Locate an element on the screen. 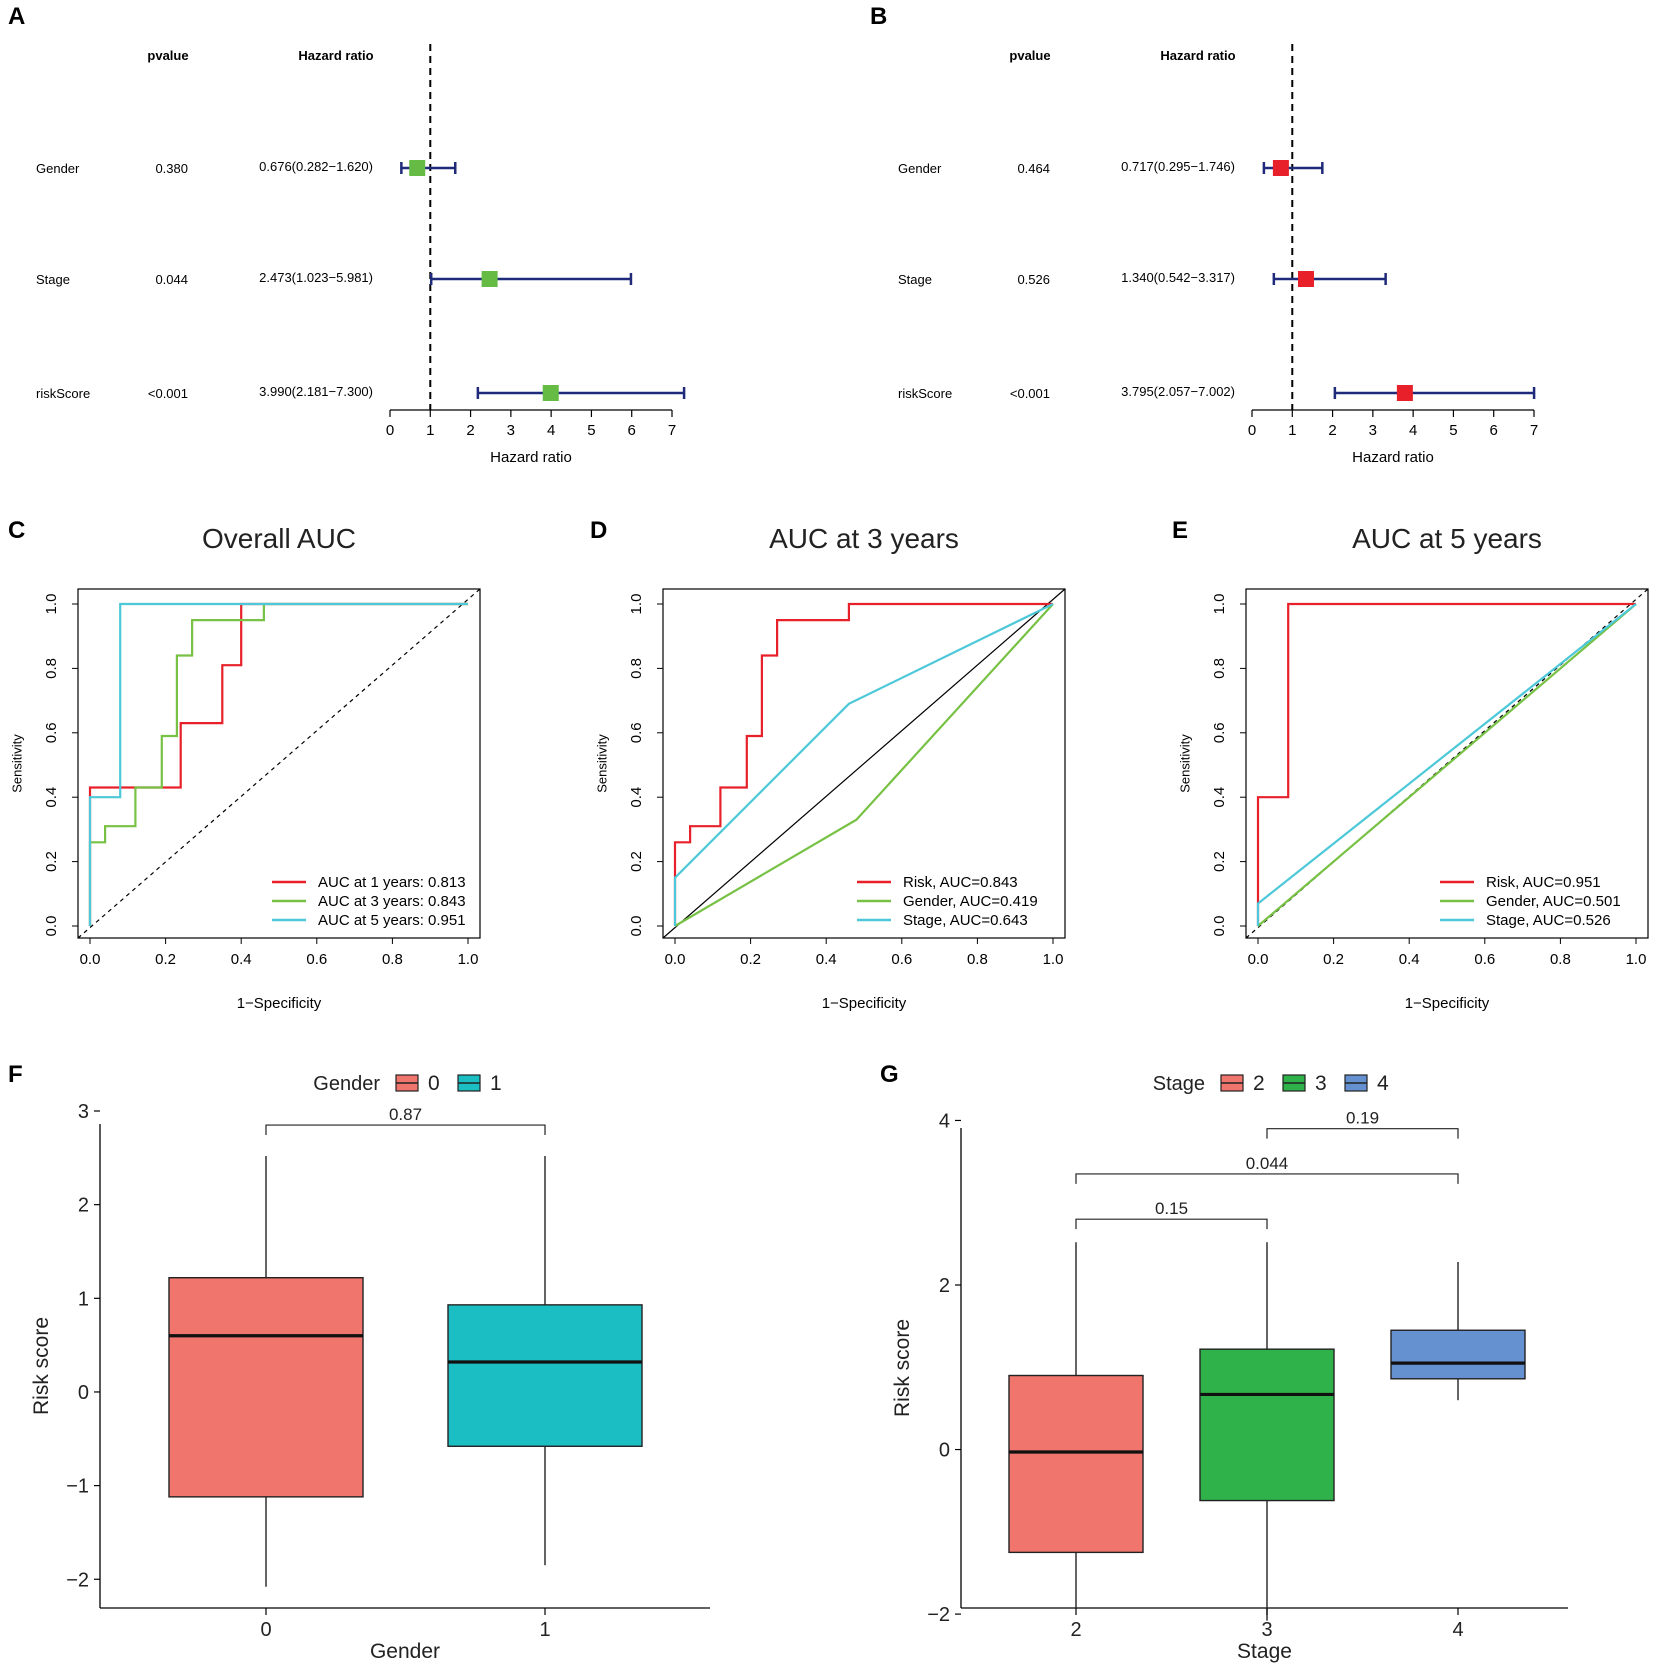 This screenshot has height=1666, width=1656. plot-title: Overall AUC is located at coordinates (279, 538).